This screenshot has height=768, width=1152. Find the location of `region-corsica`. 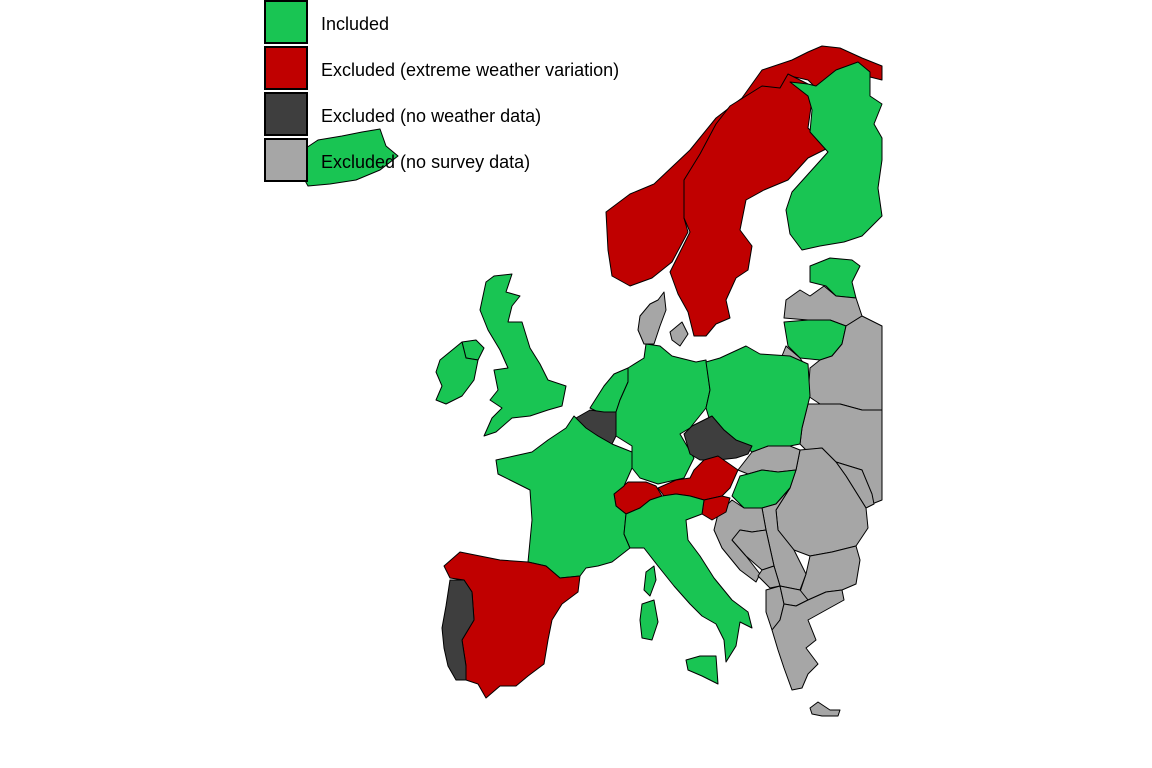

region-corsica is located at coordinates (650, 581).